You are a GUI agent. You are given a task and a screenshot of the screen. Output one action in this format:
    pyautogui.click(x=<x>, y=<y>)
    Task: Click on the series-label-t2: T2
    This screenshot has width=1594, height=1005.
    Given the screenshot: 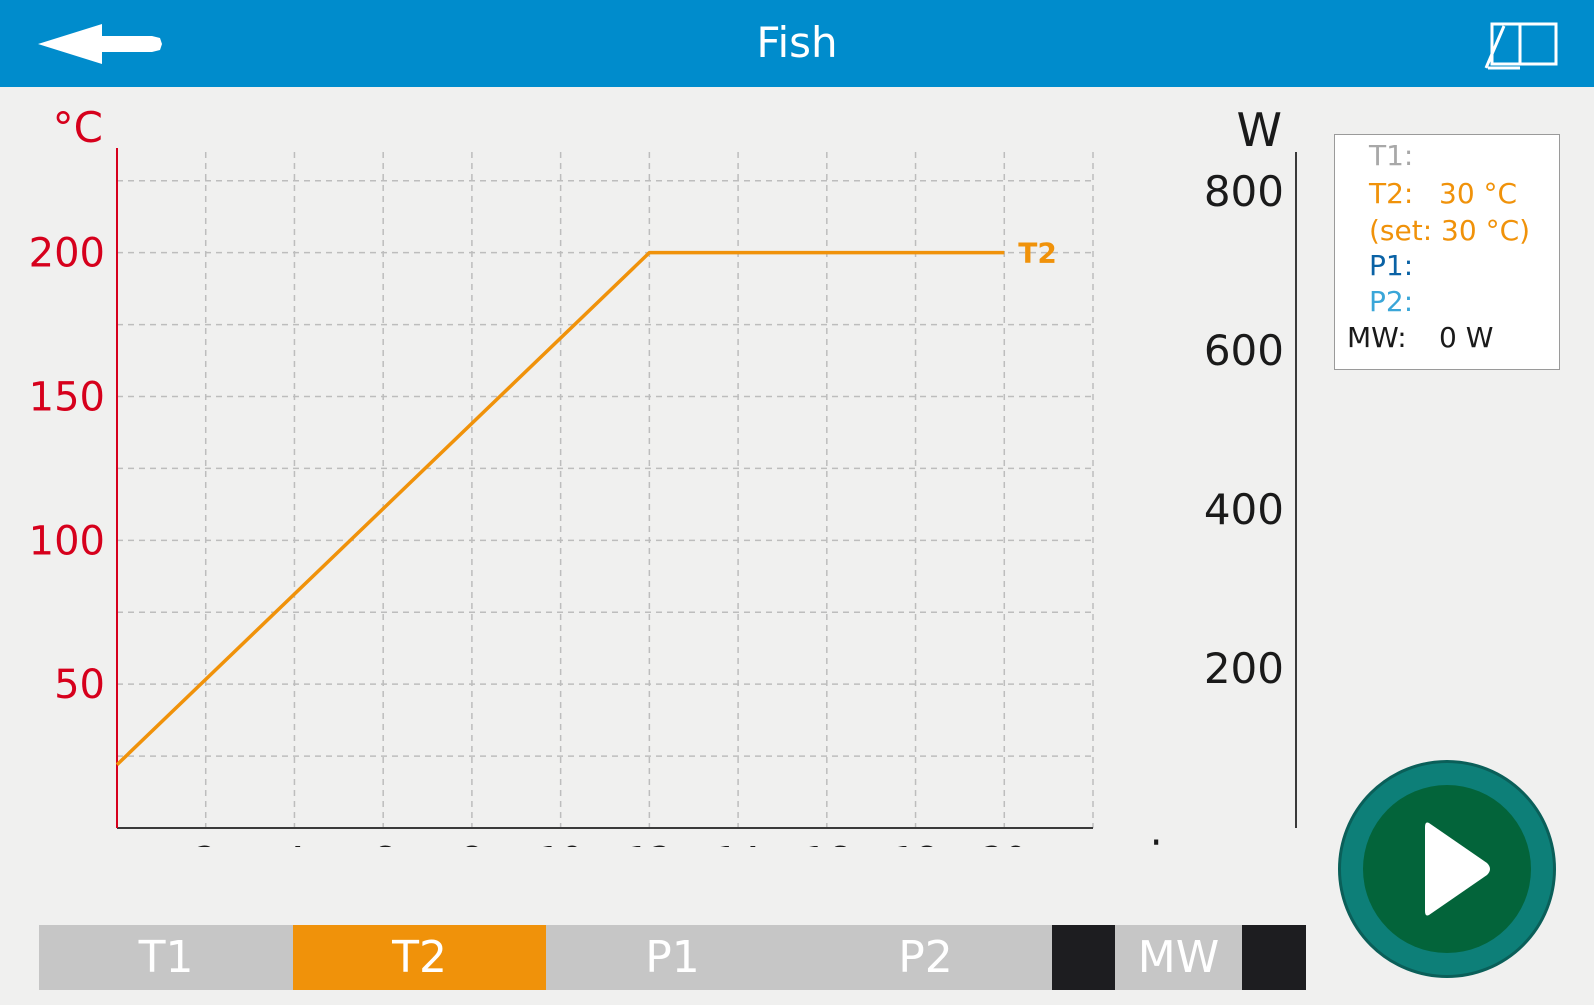 What is the action you would take?
    pyautogui.click(x=1037, y=253)
    